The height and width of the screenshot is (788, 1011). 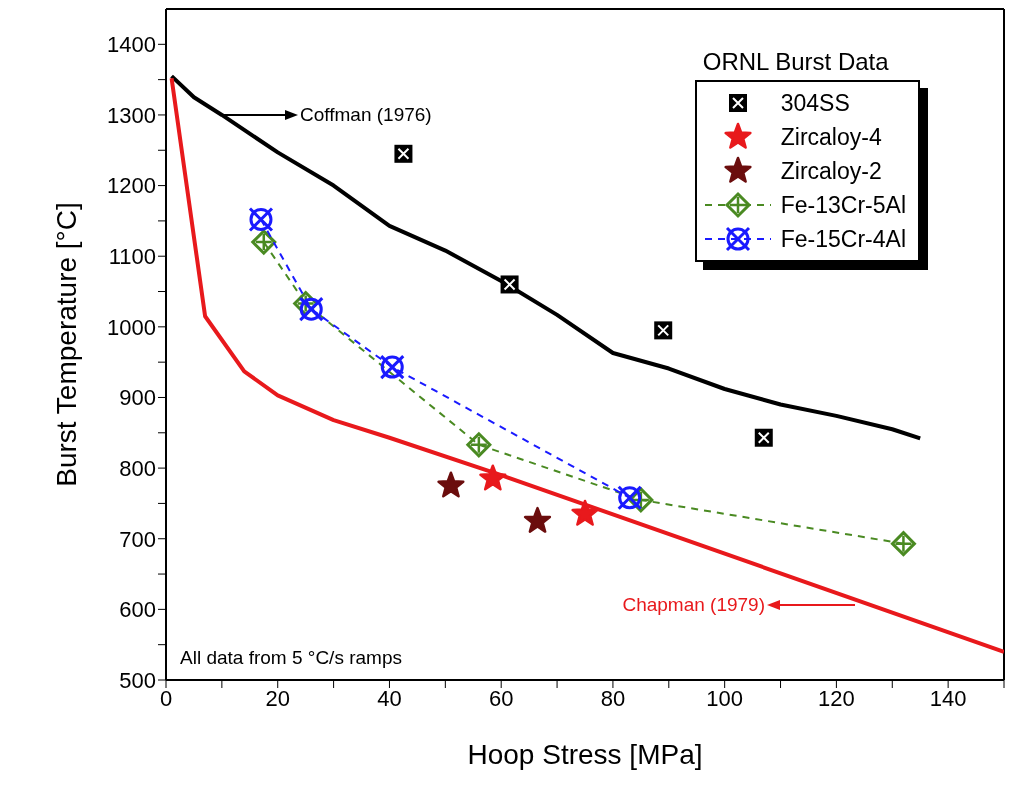 I want to click on x-tick-label: 100, so click(x=725, y=698).